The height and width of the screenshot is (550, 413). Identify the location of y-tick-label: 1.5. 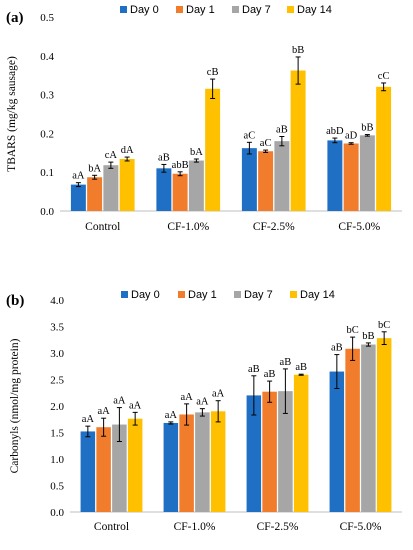
(57, 434).